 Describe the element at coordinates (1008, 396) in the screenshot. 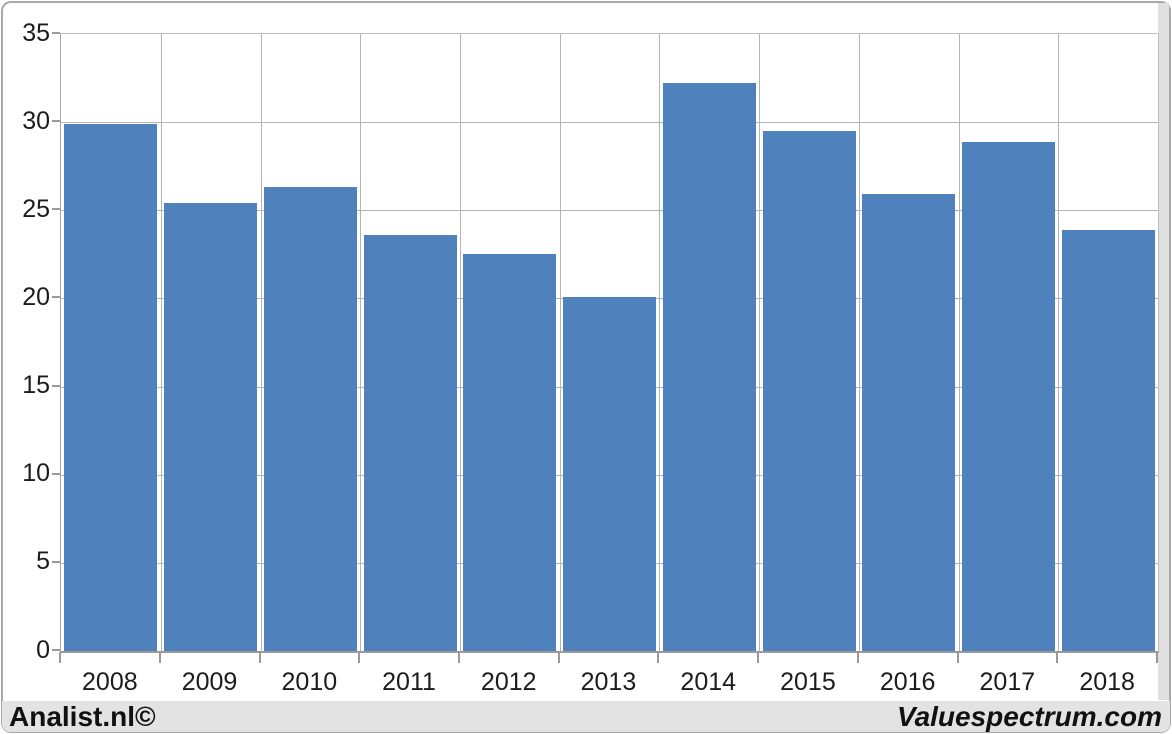

I see `bar-2017` at that location.